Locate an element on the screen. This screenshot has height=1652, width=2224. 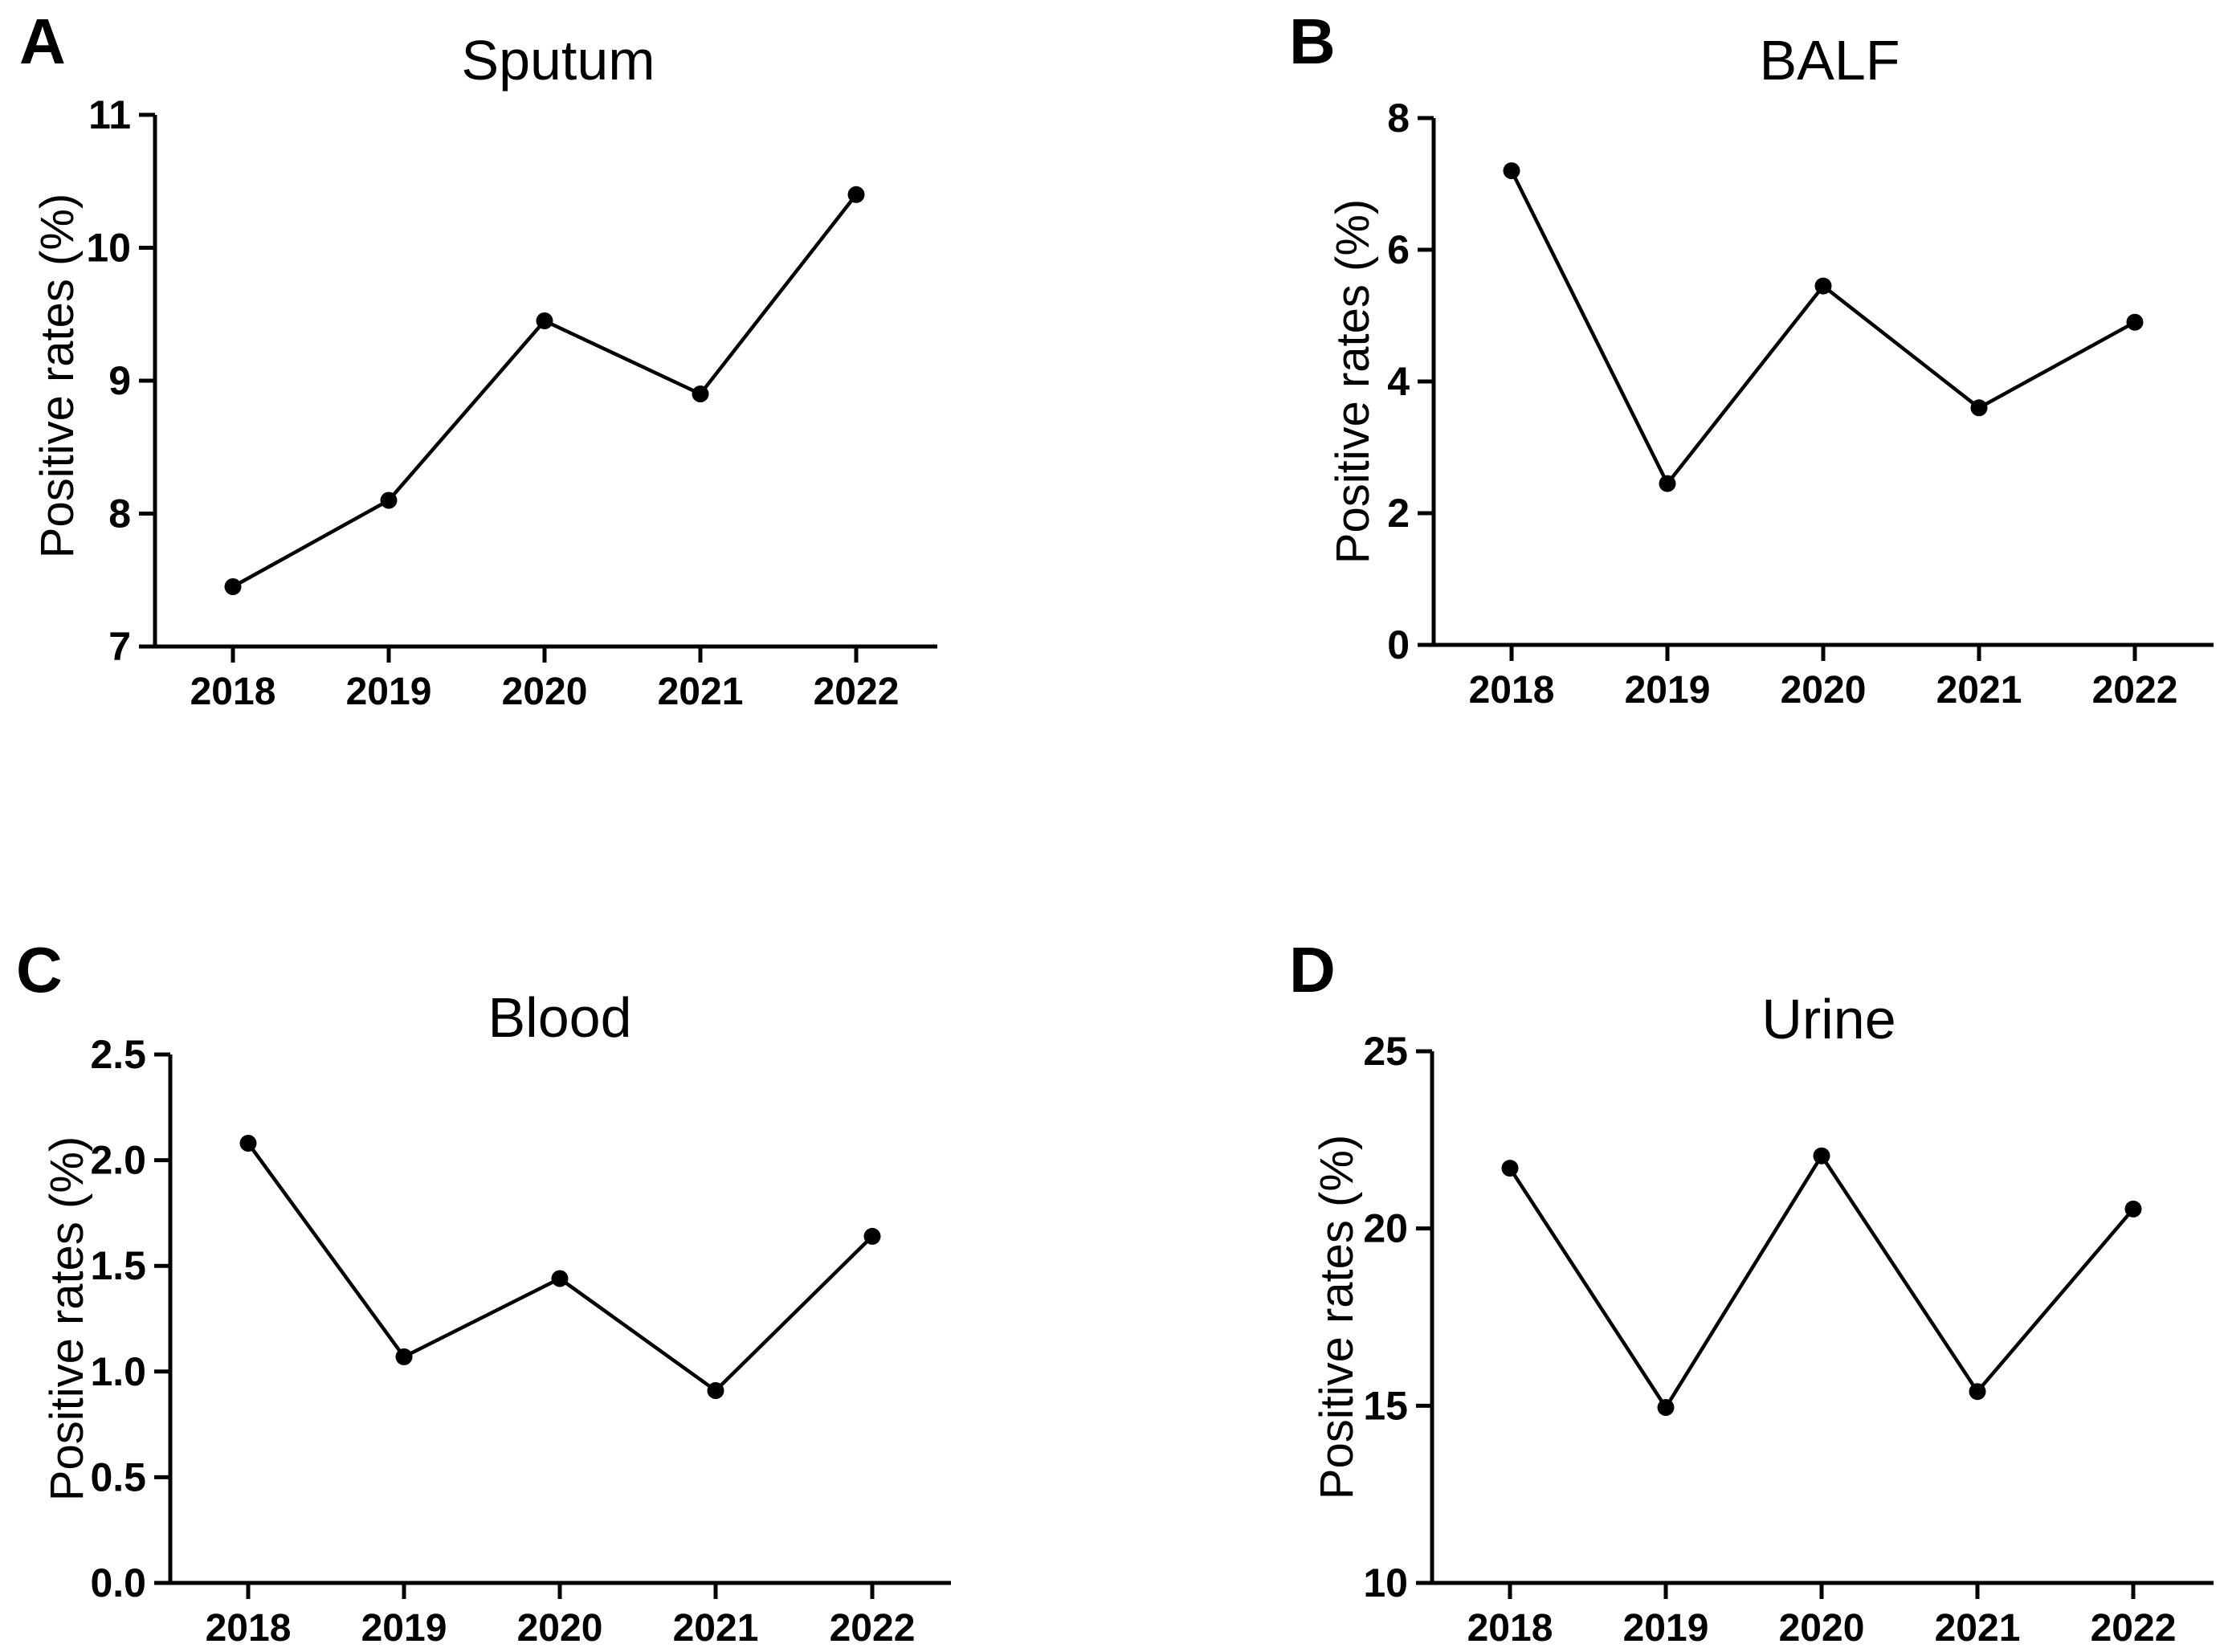
chart-title-sputum: Sputum is located at coordinates (558, 60).